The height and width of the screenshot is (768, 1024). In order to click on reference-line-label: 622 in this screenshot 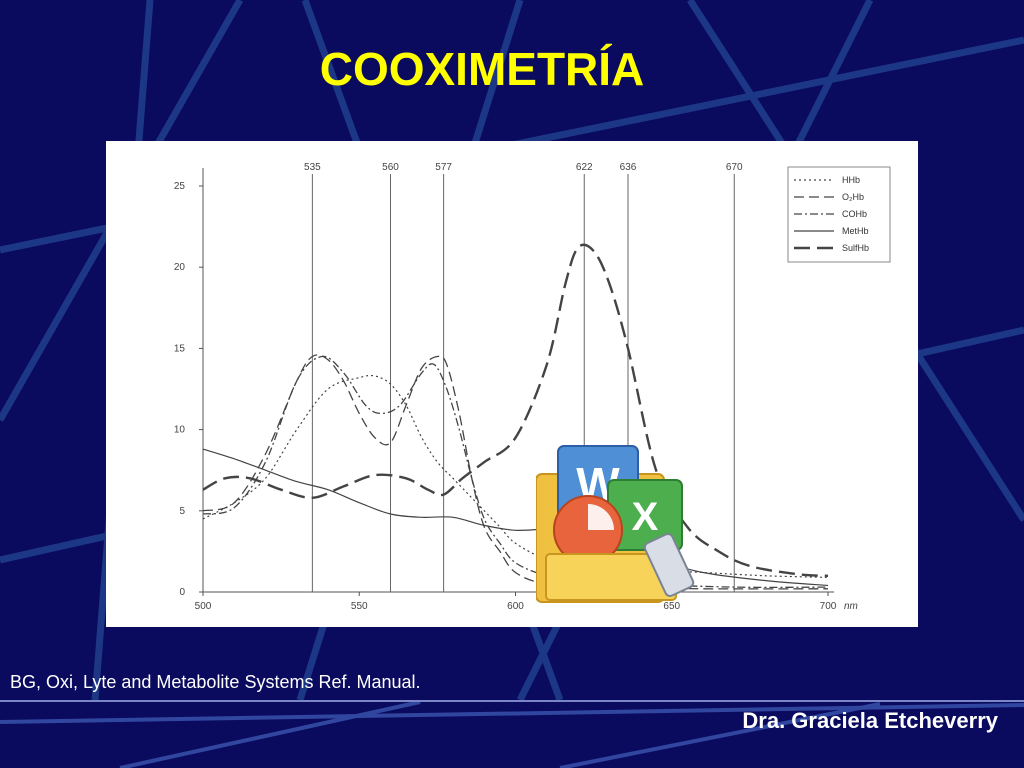, I will do `click(584, 167)`.